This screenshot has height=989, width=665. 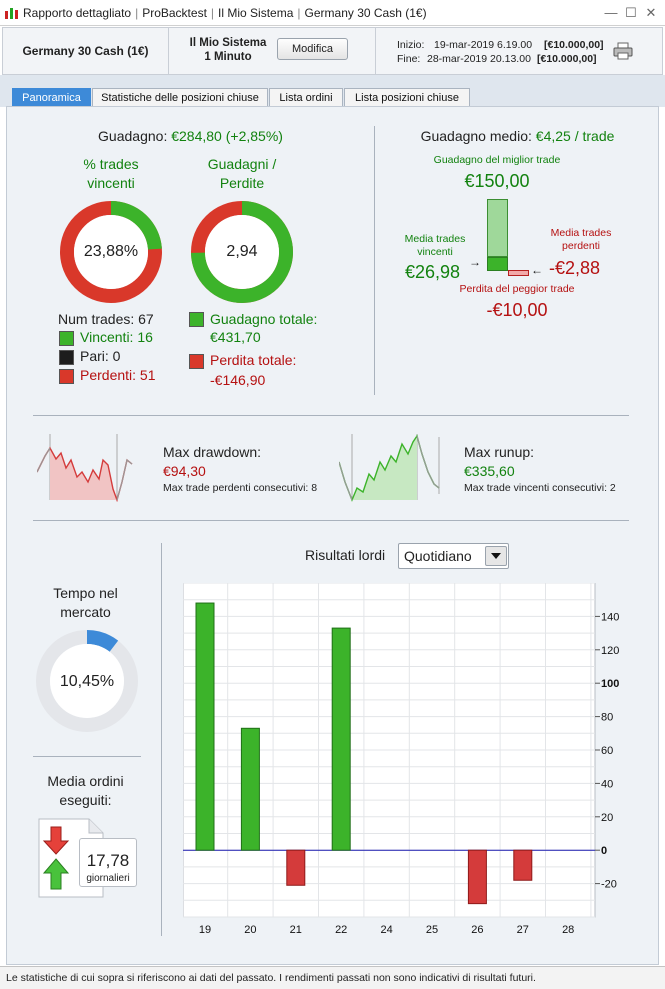 I want to click on title-item-instrument: Germany 30 Cash (1€), so click(x=365, y=12).